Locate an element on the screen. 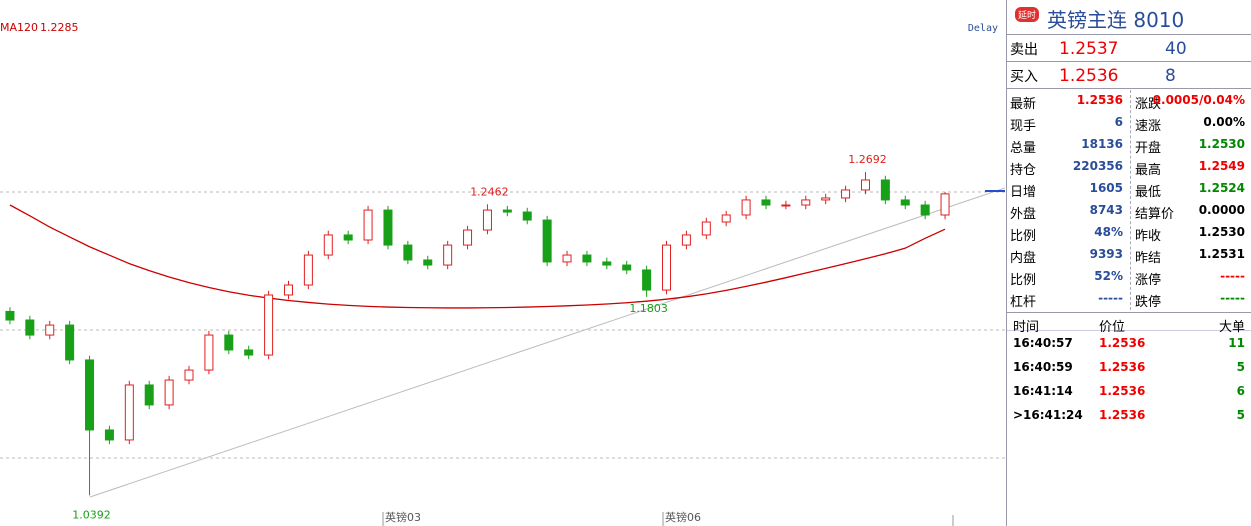 Image resolution: width=1251 pixels, height=526 pixels. price: 1.2536 is located at coordinates (1089, 76).